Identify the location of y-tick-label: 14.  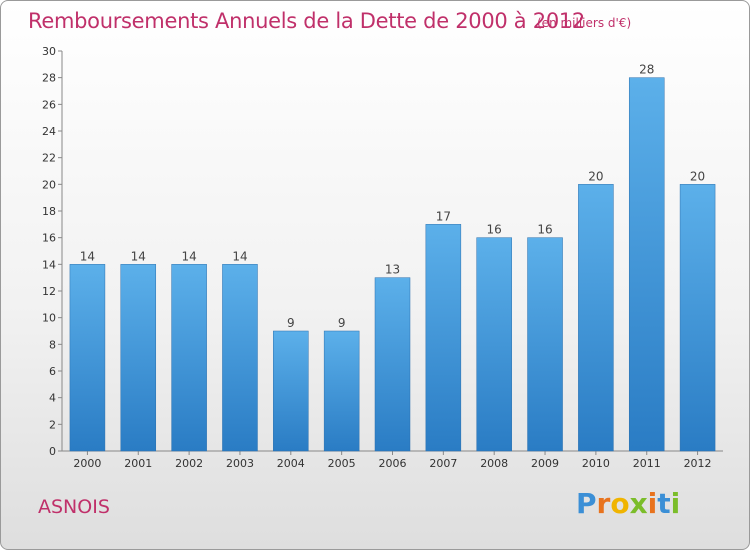
(49, 264).